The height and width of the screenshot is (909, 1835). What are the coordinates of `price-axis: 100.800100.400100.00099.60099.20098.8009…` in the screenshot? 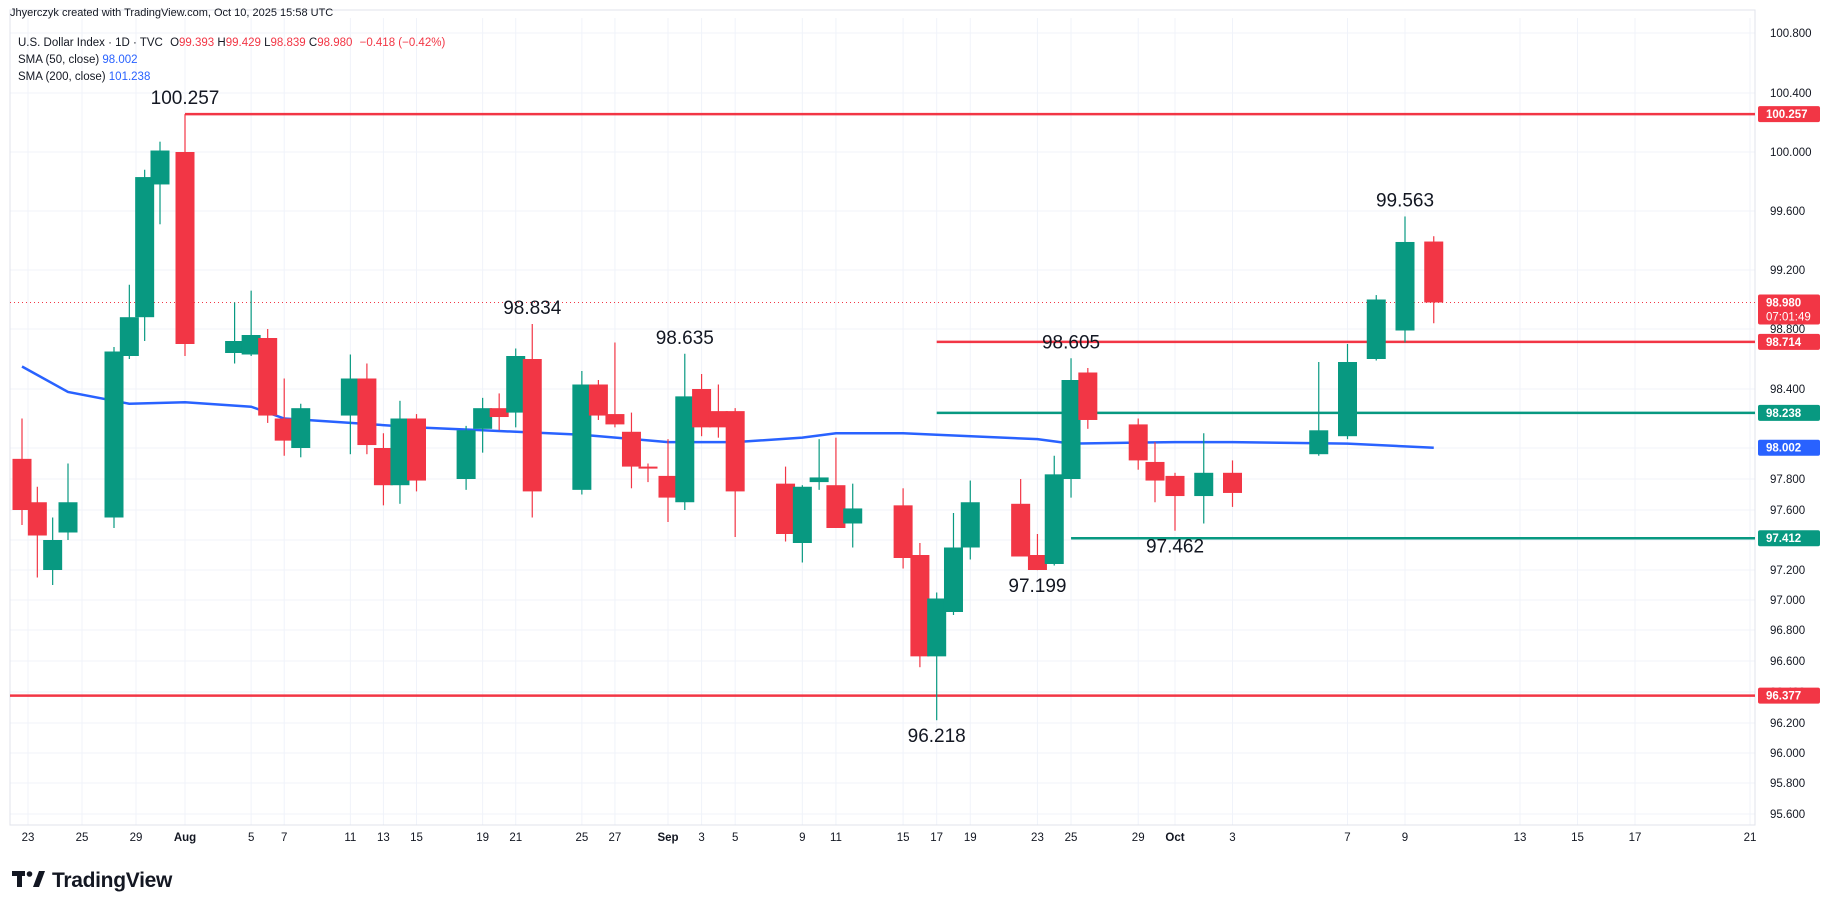 It's located at (1789, 424).